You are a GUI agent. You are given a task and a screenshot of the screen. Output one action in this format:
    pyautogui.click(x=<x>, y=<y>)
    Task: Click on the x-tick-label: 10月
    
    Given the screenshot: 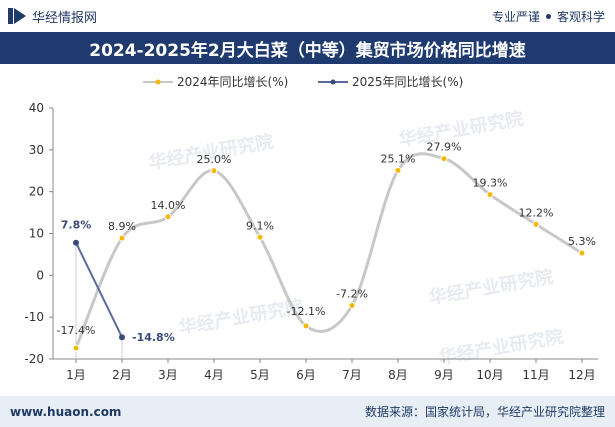 What is the action you would take?
    pyautogui.click(x=489, y=375)
    